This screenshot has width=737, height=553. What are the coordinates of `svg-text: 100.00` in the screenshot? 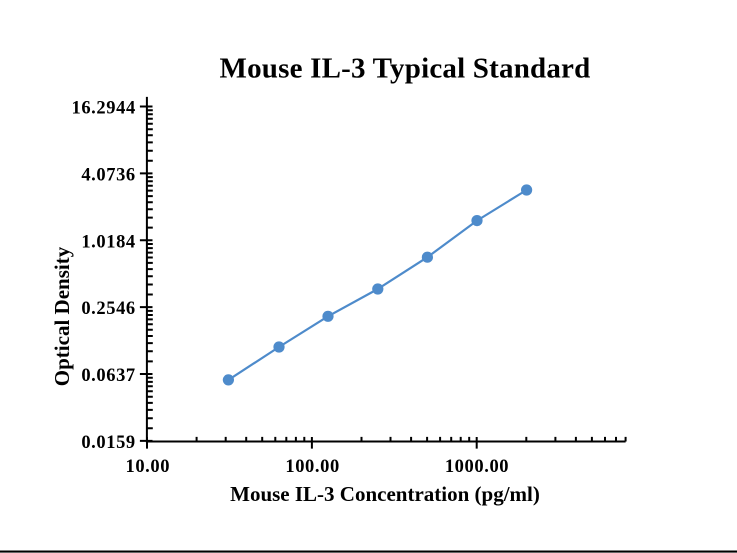 It's located at (312, 467).